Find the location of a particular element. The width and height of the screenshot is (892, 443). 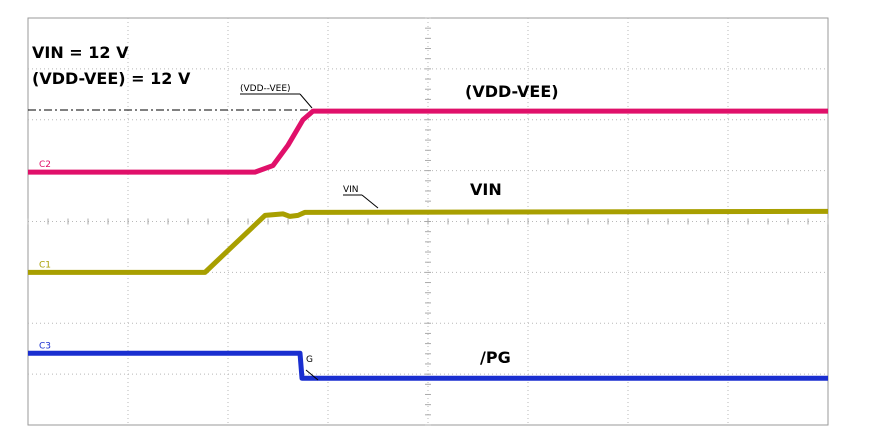

marker-label: G is located at coordinates (309, 360).